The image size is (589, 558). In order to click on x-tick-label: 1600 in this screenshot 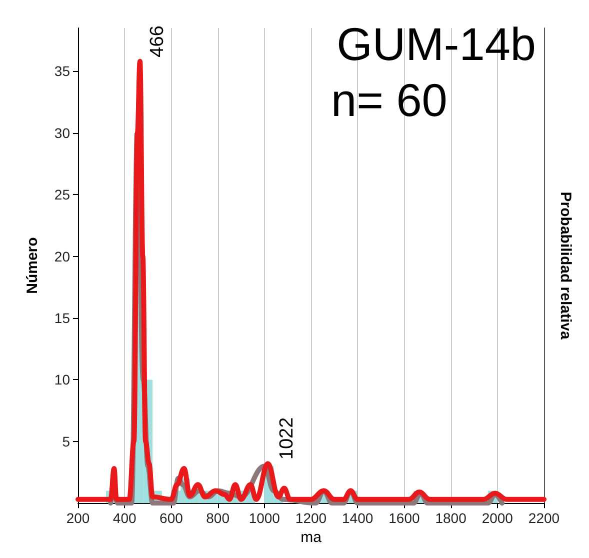, I will do `click(404, 518)`.